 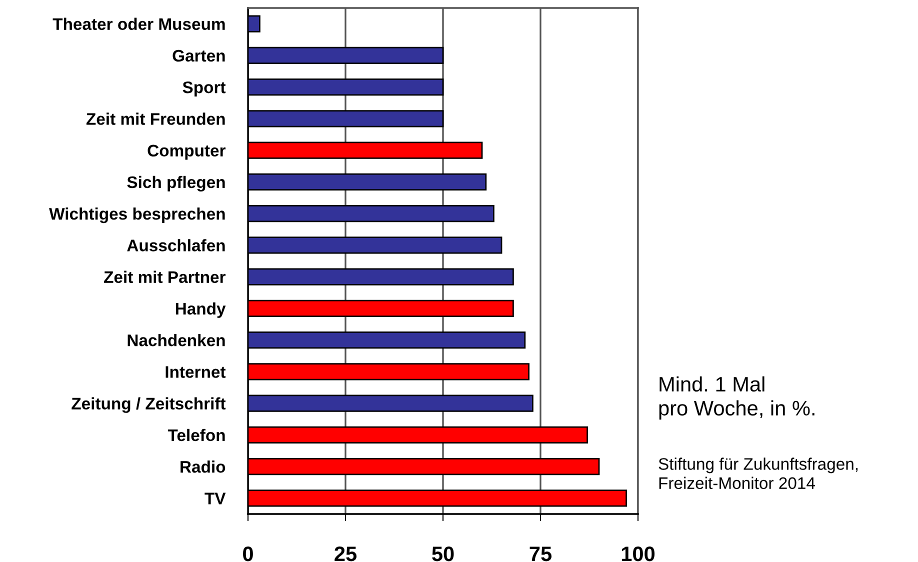 I want to click on y-tick-label: Radio, so click(x=203, y=466).